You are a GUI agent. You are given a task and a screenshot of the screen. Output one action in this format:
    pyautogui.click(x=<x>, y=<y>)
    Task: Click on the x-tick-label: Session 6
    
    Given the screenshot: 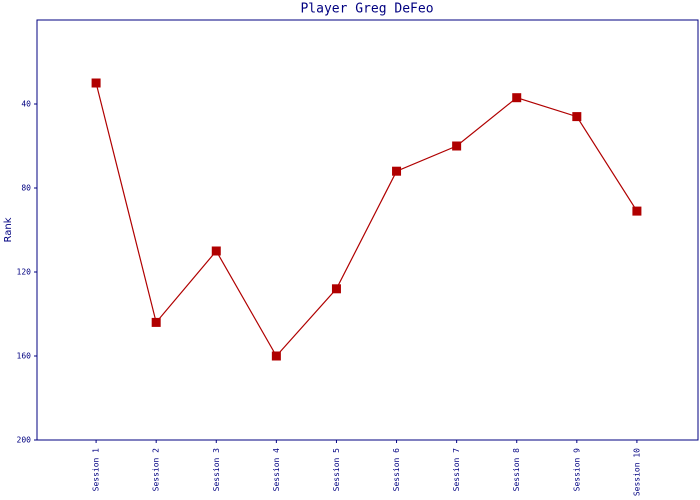 What is the action you would take?
    pyautogui.click(x=396, y=470)
    